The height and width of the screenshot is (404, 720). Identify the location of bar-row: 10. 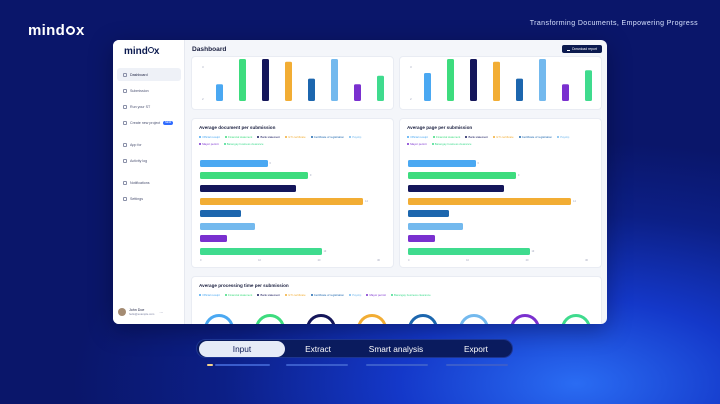
(290, 251).